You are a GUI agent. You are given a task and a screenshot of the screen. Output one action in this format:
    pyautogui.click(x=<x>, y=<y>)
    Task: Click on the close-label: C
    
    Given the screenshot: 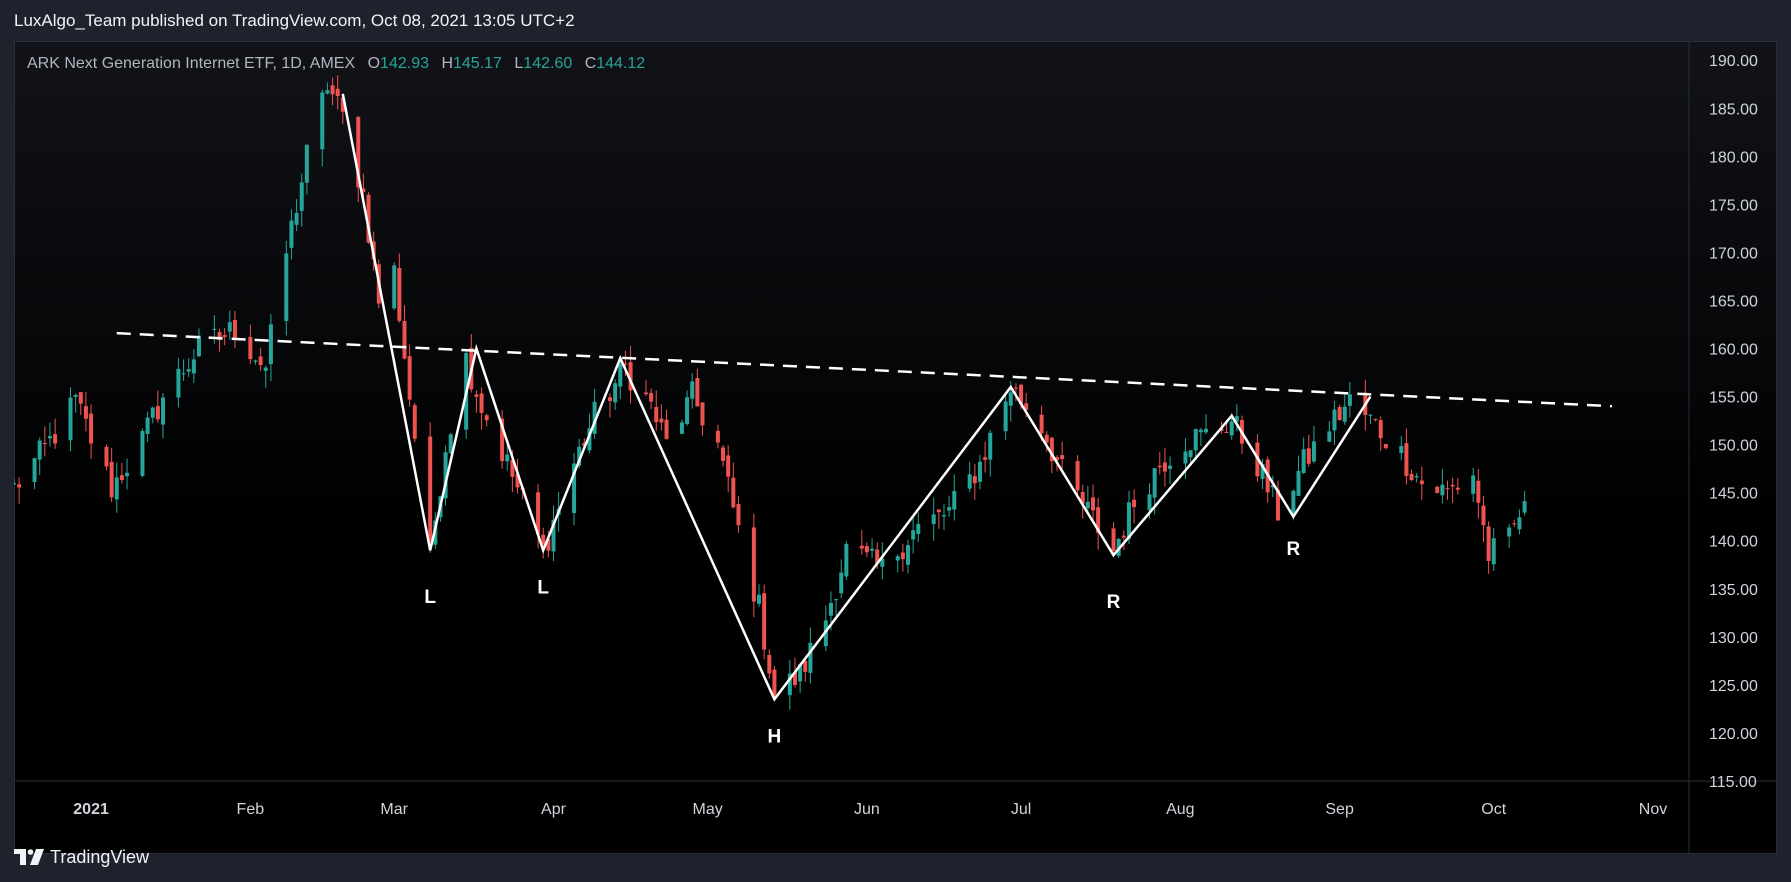 What is the action you would take?
    pyautogui.click(x=590, y=63)
    